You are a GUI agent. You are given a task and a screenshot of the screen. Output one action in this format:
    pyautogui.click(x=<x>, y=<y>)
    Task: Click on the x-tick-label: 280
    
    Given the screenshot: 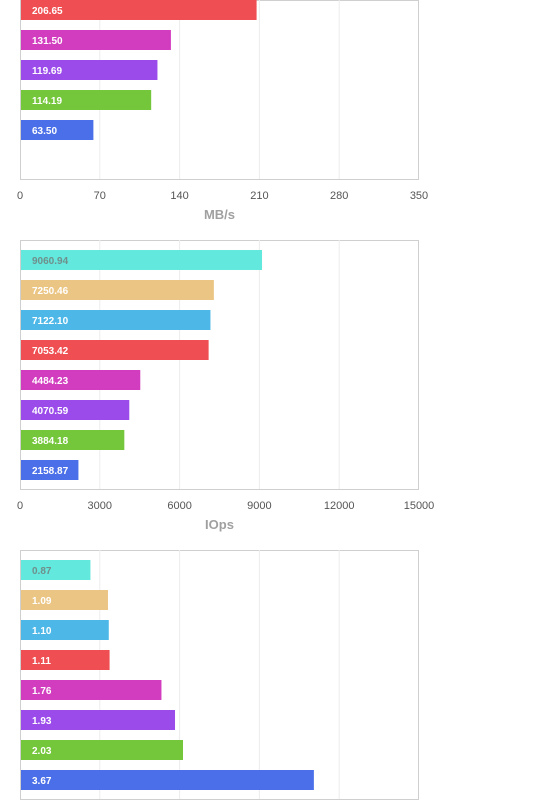 What is the action you would take?
    pyautogui.click(x=339, y=196)
    